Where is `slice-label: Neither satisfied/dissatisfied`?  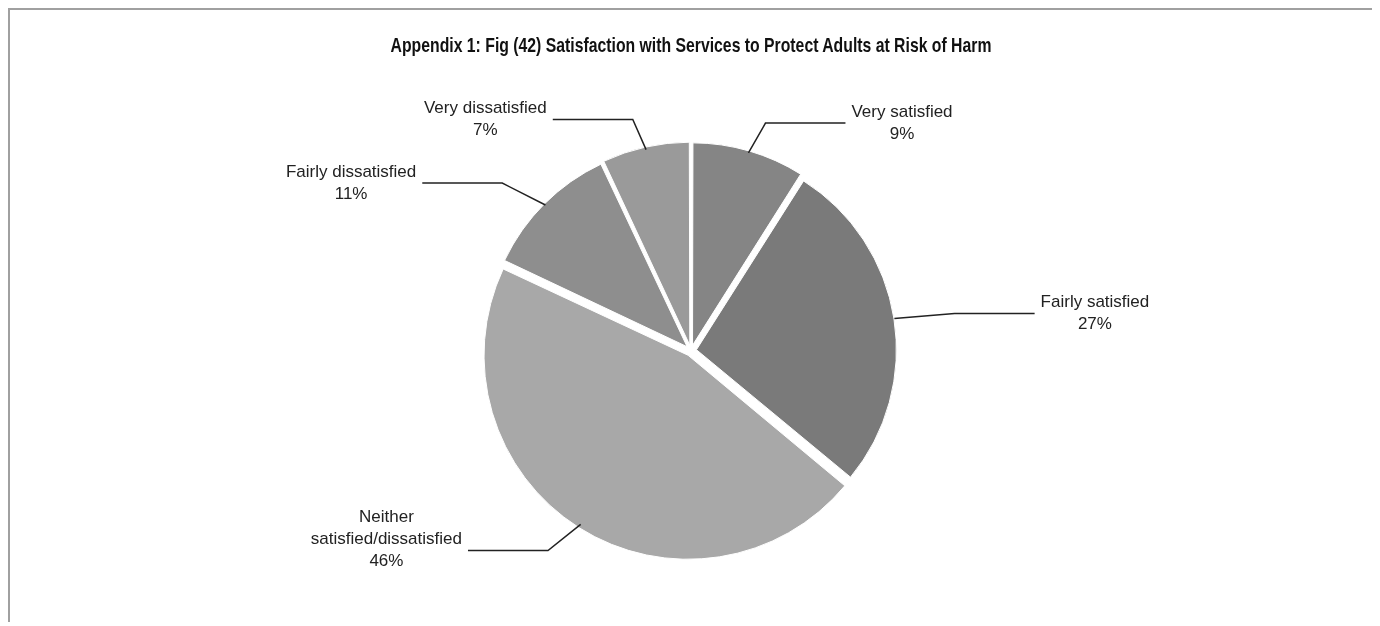
slice-label: Neither satisfied/dissatisfied is located at coordinates (386, 528).